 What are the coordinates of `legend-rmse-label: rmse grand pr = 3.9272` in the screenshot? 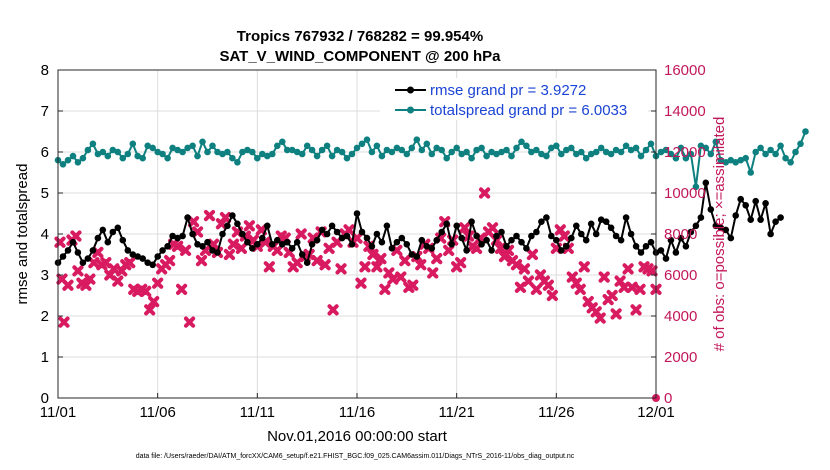 It's located at (508, 90).